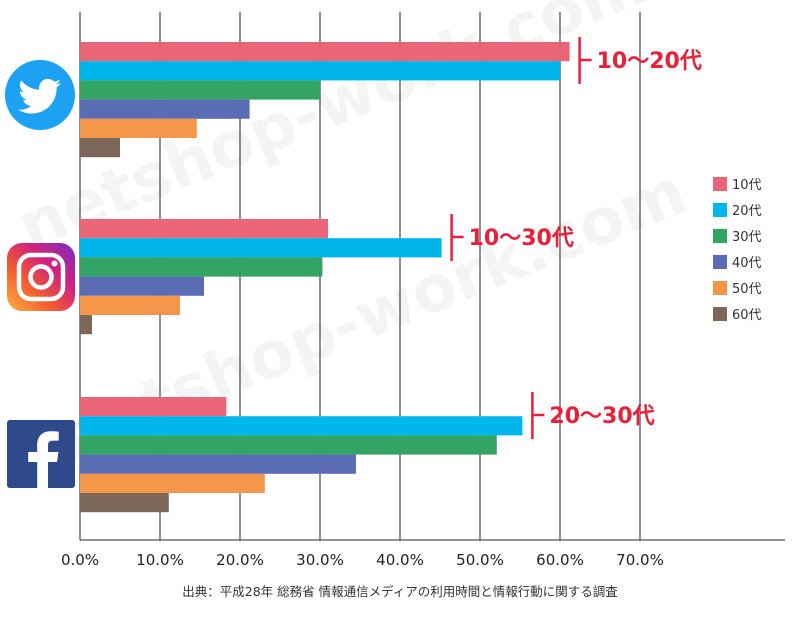  What do you see at coordinates (200, 90) in the screenshot?
I see `bar-twitter-30代` at bounding box center [200, 90].